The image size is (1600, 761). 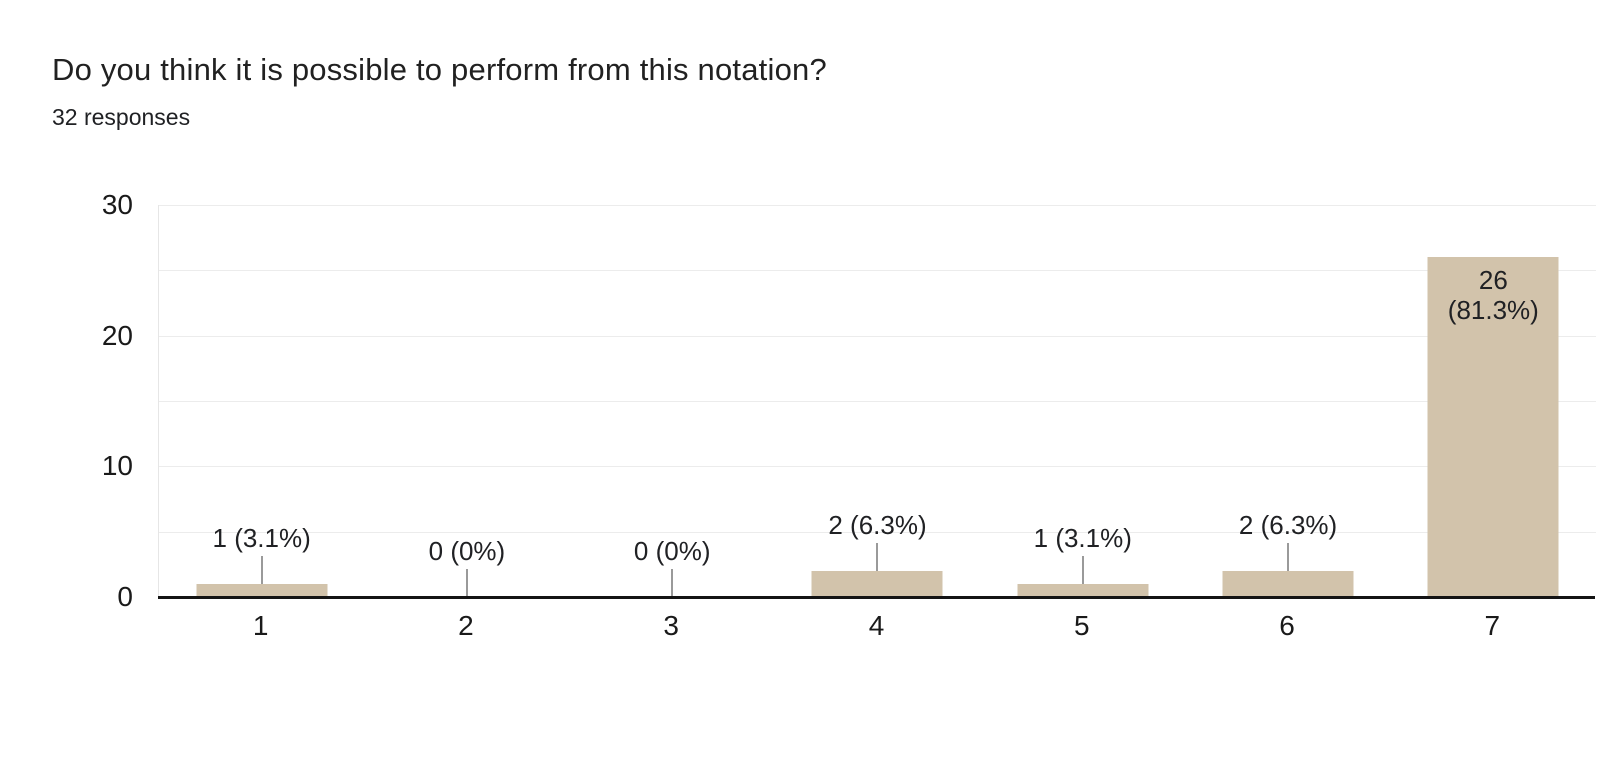 I want to click on bar-column-7: 26 (81.3%), so click(x=1493, y=401).